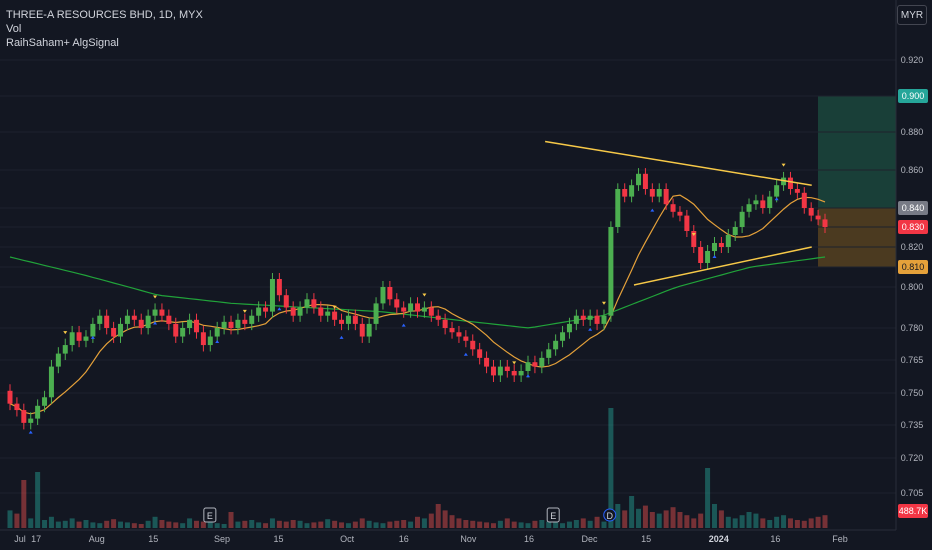 The image size is (932, 550). What do you see at coordinates (553, 515) in the screenshot?
I see `earnings-badge` at bounding box center [553, 515].